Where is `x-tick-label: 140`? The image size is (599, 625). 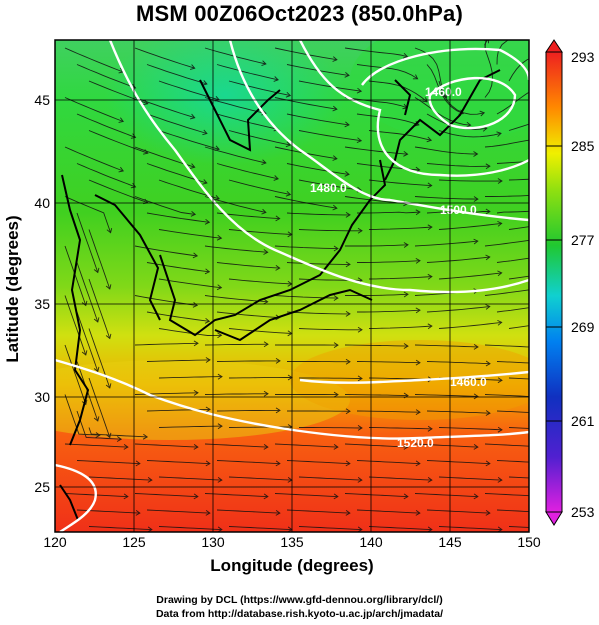 x-tick-label: 140 is located at coordinates (371, 542).